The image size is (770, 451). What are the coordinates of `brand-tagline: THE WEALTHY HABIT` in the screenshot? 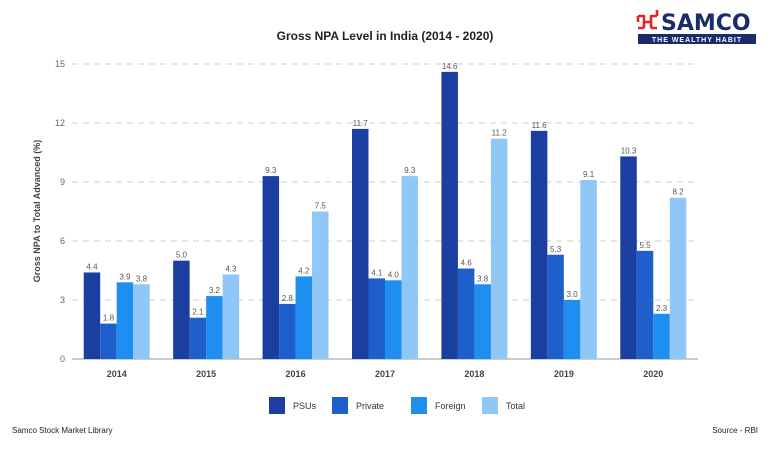 It's located at (697, 40).